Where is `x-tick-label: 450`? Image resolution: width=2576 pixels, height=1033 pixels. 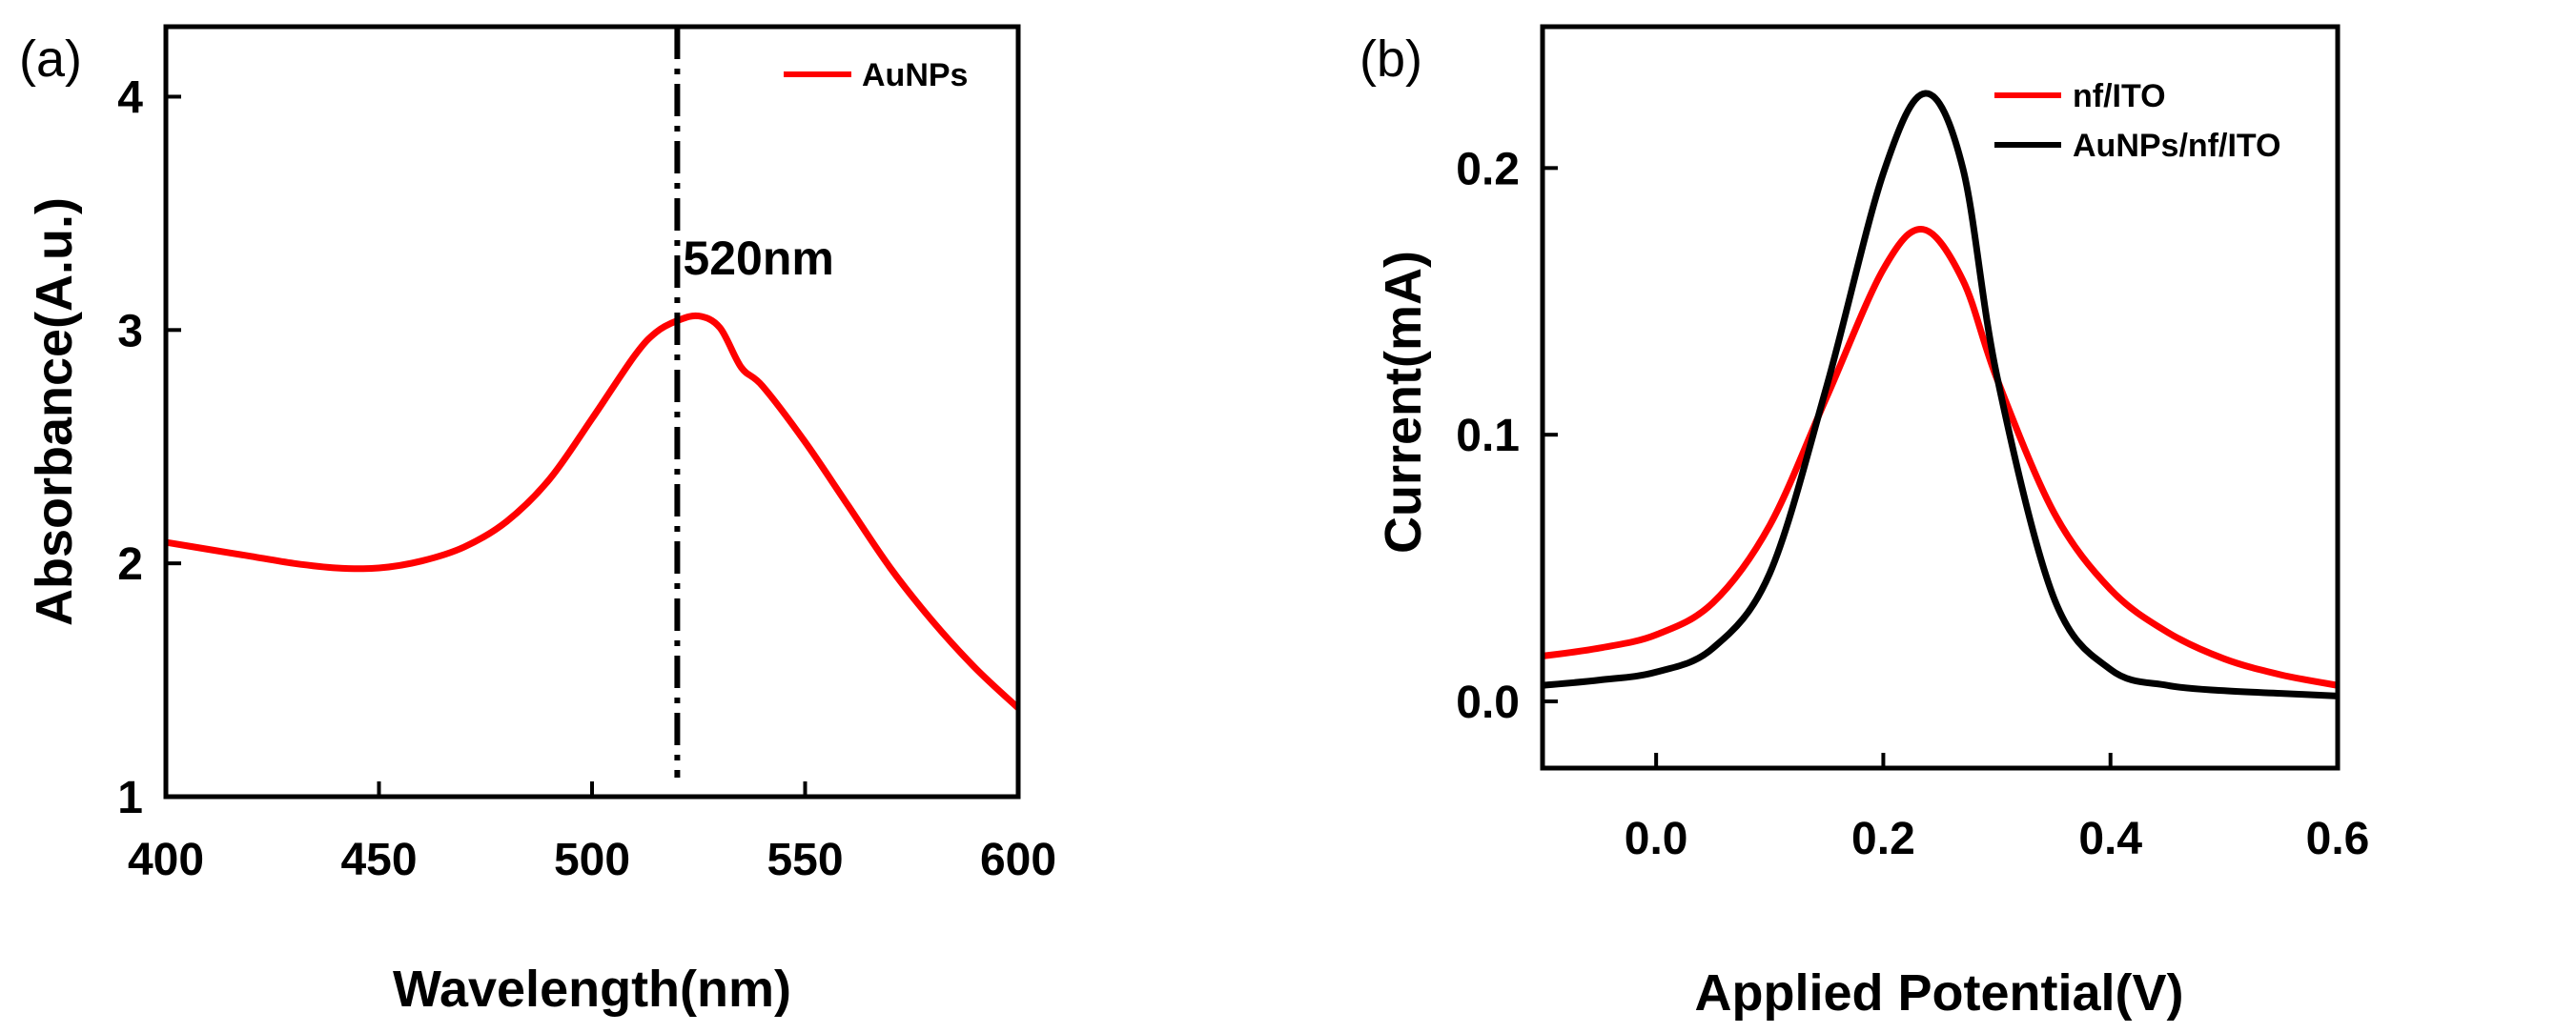 x-tick-label: 450 is located at coordinates (379, 860).